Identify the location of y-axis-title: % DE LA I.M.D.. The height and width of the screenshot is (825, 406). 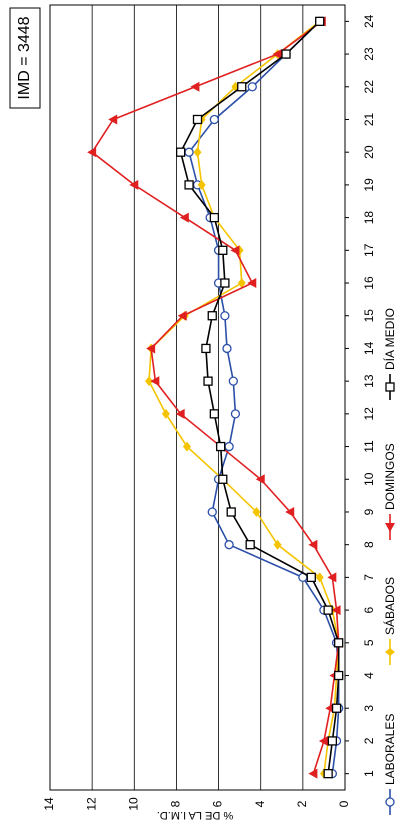
(195, 815).